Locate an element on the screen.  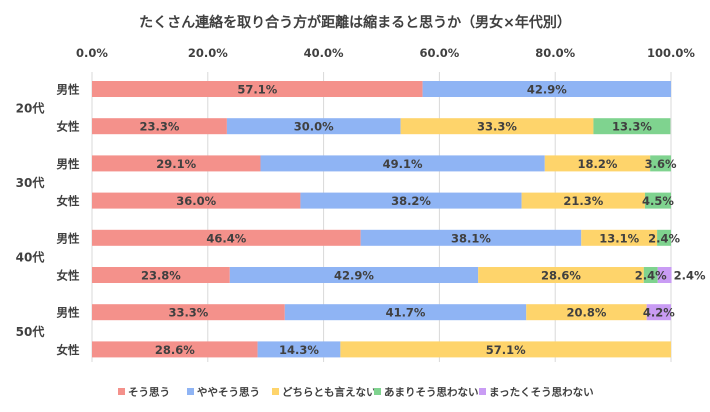
data-label: 46.4% is located at coordinates (226, 238).